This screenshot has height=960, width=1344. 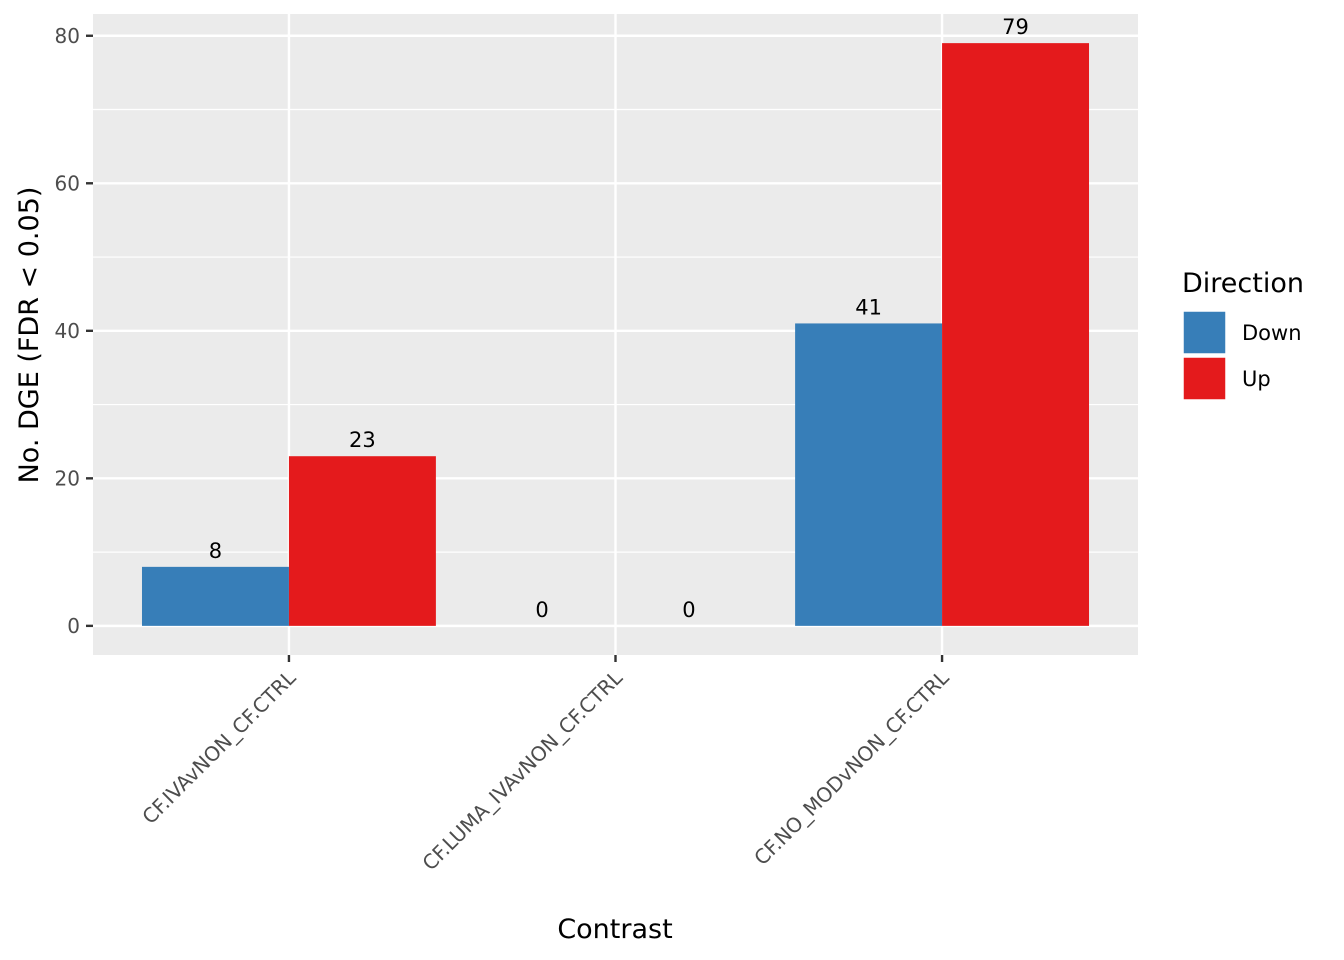 I want to click on data-label-up-2: 0, so click(x=688, y=610).